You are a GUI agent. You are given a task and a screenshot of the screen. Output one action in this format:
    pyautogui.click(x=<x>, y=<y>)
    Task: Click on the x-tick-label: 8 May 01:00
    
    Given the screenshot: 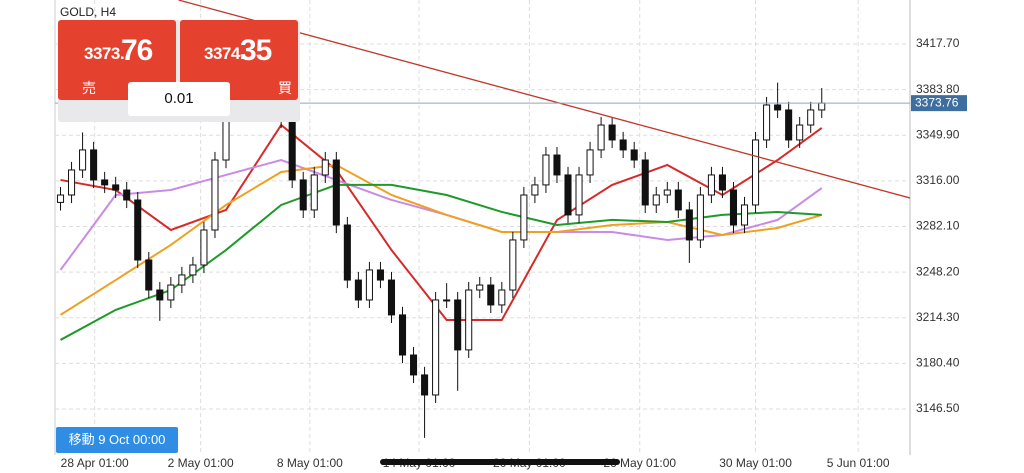 What is the action you would take?
    pyautogui.click(x=310, y=463)
    